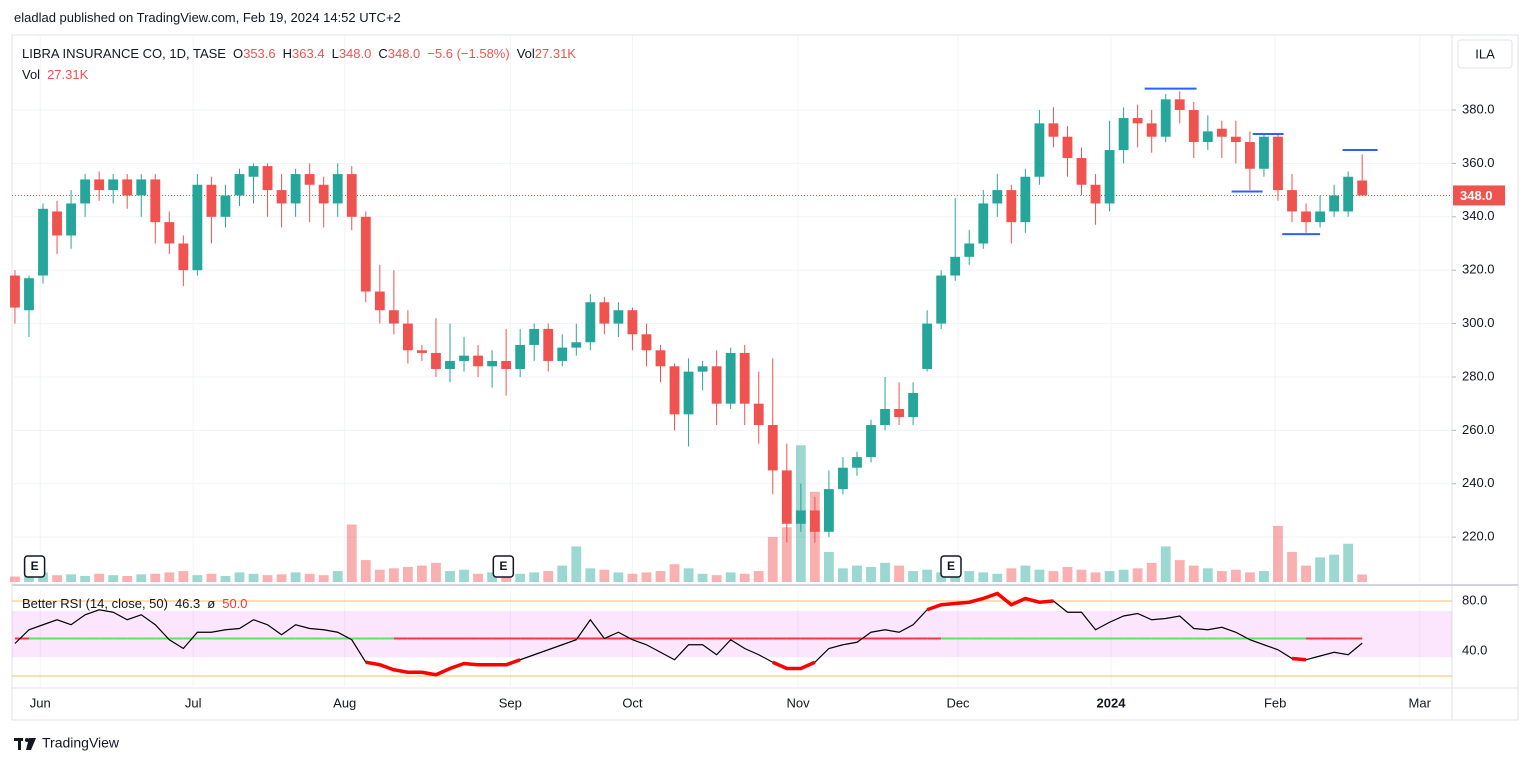 The image size is (1531, 765). I want to click on ohlc-value: 348.0, so click(404, 53).